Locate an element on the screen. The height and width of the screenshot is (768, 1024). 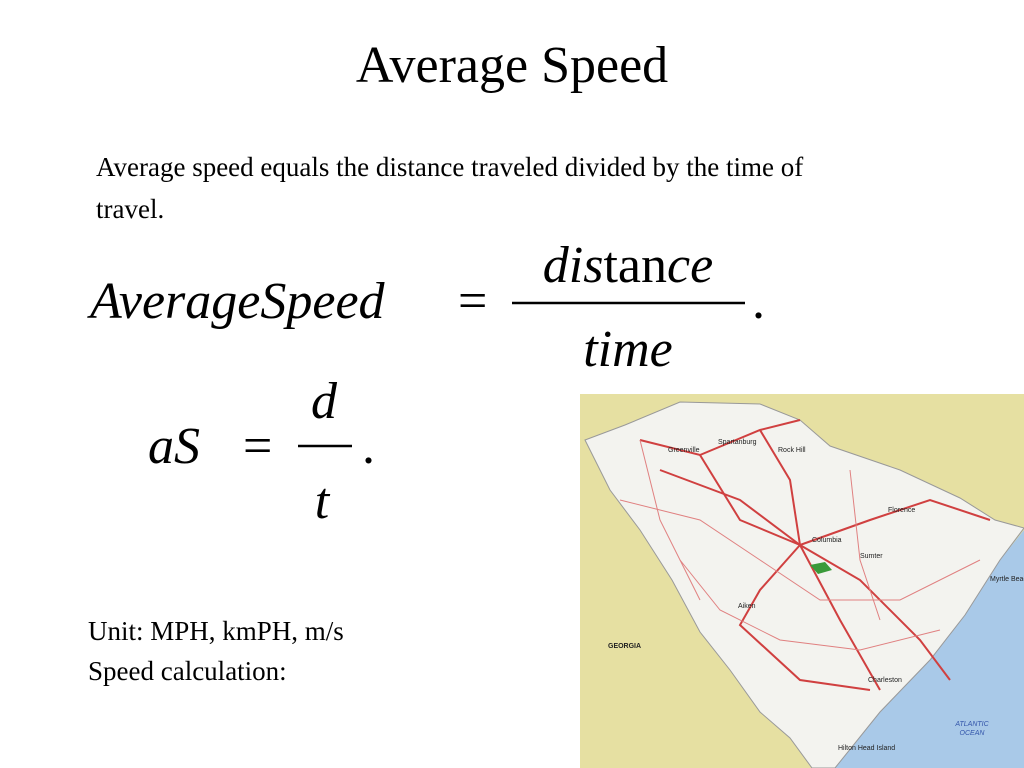
map-label: ATLANTIC is located at coordinates (971, 724).